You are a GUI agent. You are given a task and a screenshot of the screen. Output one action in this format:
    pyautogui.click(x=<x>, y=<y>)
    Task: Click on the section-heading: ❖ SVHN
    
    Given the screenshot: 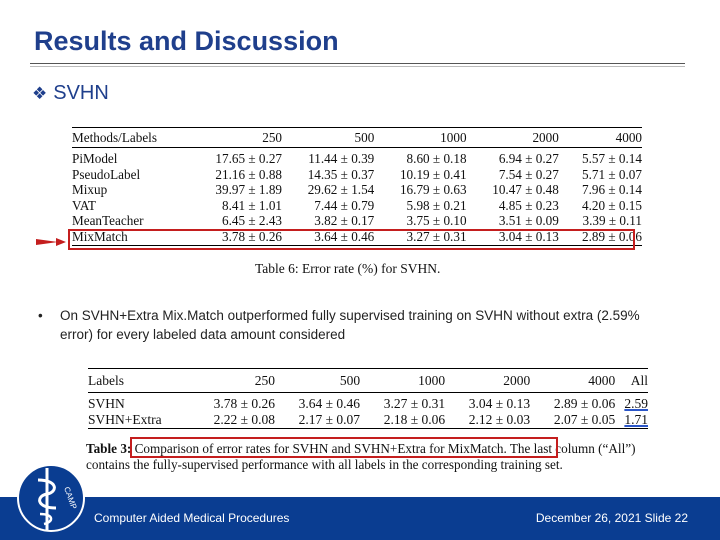 What is the action you would take?
    pyautogui.click(x=70, y=93)
    